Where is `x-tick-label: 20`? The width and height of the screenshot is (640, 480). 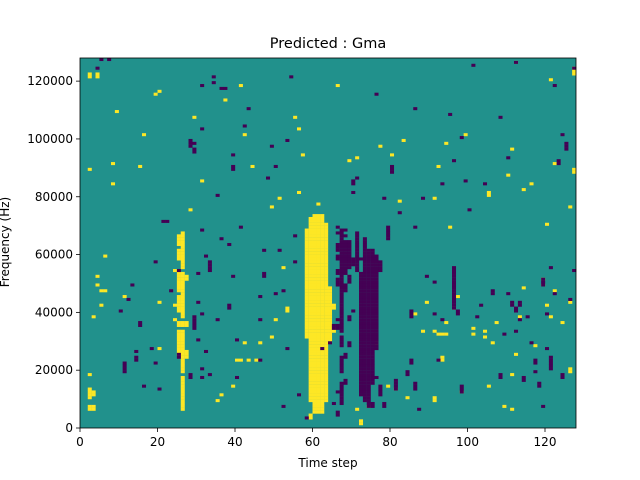
x-tick-label: 20 is located at coordinates (157, 442).